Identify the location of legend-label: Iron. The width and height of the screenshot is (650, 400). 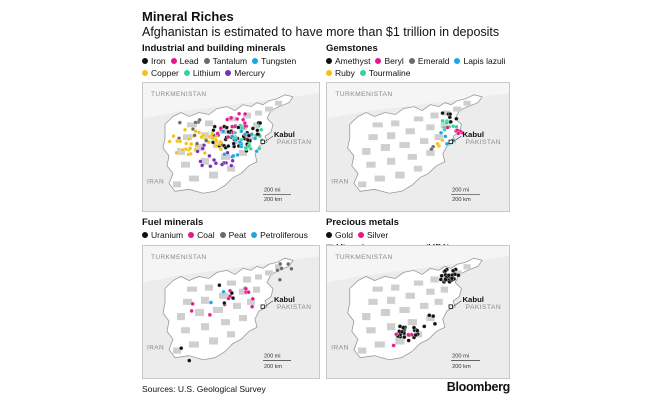
(158, 61).